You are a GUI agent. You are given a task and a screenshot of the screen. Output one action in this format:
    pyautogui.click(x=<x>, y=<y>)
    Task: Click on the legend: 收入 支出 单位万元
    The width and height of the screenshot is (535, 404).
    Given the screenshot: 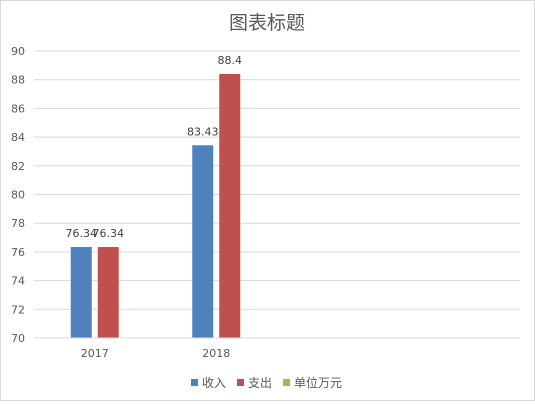 What is the action you would take?
    pyautogui.click(x=266, y=382)
    